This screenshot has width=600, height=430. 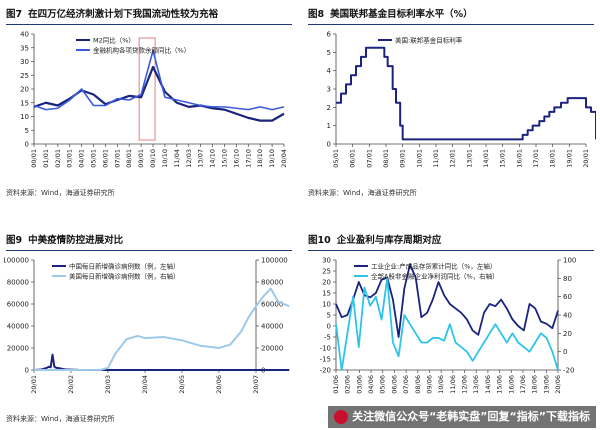 What do you see at coordinates (546, 384) in the screenshot?
I see `x-tick-label: 19/06` at bounding box center [546, 384].